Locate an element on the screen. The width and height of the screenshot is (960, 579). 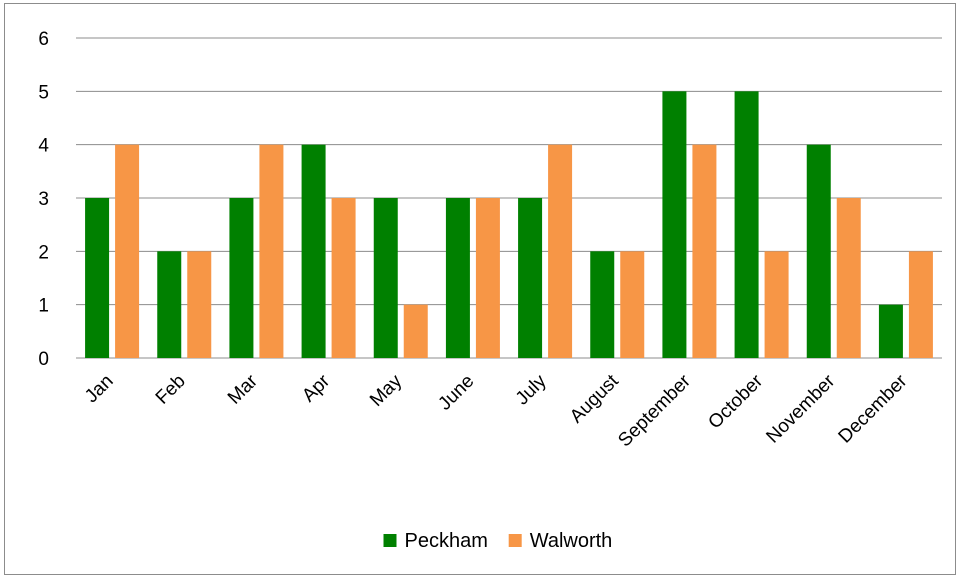
x-tick-label: Apr is located at coordinates (316, 388).